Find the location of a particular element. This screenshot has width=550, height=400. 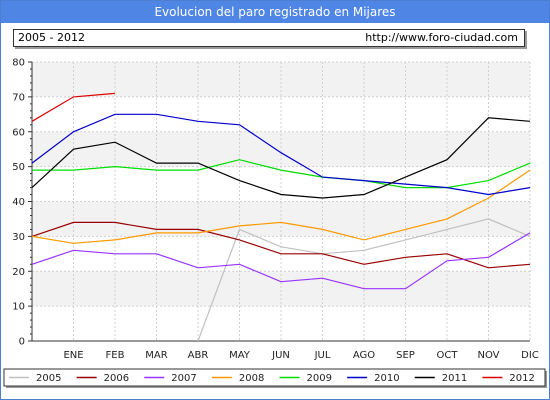

x-tick-label: JUN is located at coordinates (280, 355).